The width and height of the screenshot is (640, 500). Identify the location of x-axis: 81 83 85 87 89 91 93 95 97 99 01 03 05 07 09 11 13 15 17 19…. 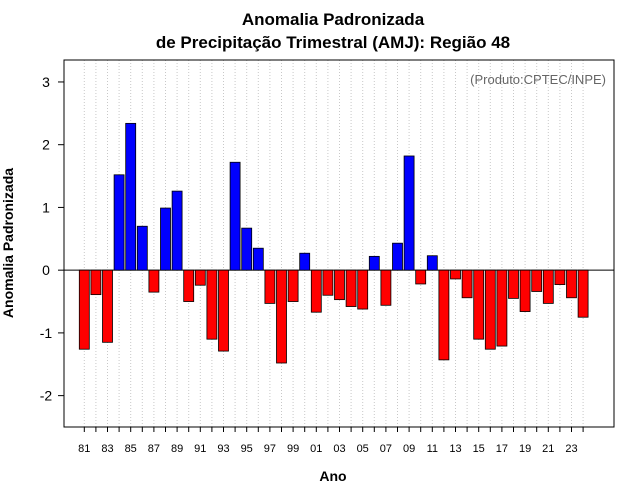
(331, 441).